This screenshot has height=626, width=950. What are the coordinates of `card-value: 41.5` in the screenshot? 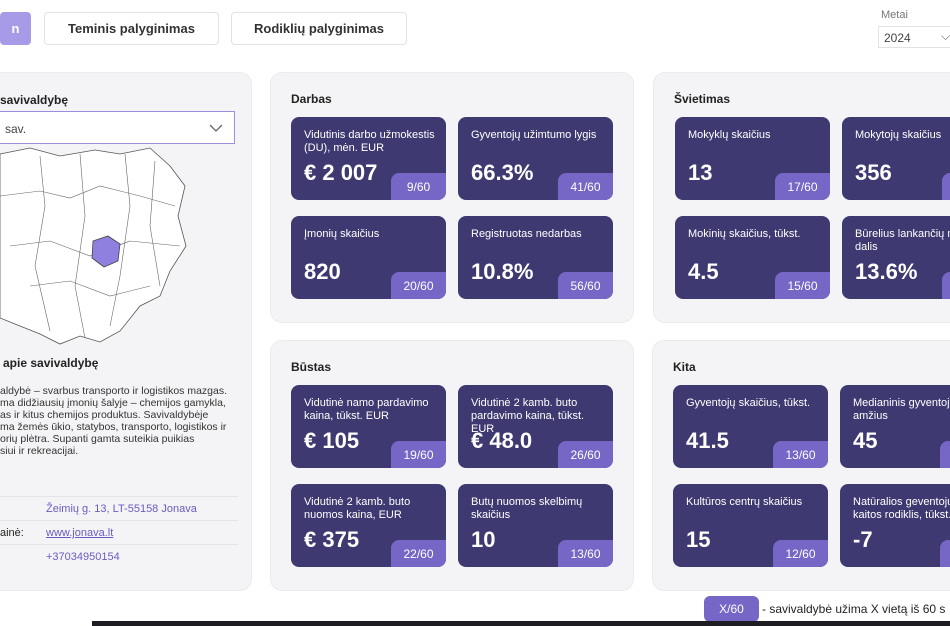 It's located at (707, 440).